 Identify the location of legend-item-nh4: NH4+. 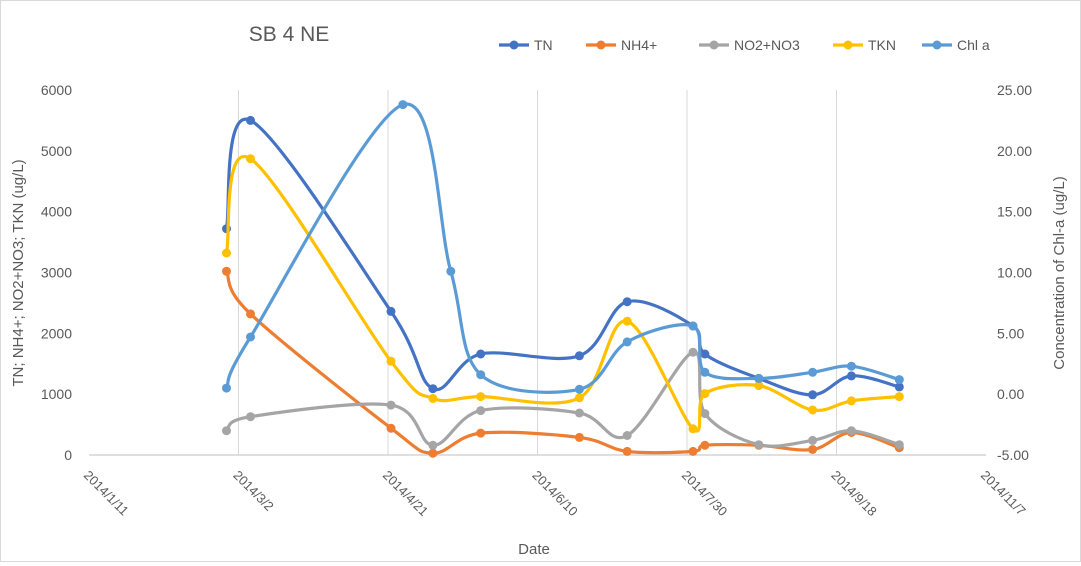
(621, 45).